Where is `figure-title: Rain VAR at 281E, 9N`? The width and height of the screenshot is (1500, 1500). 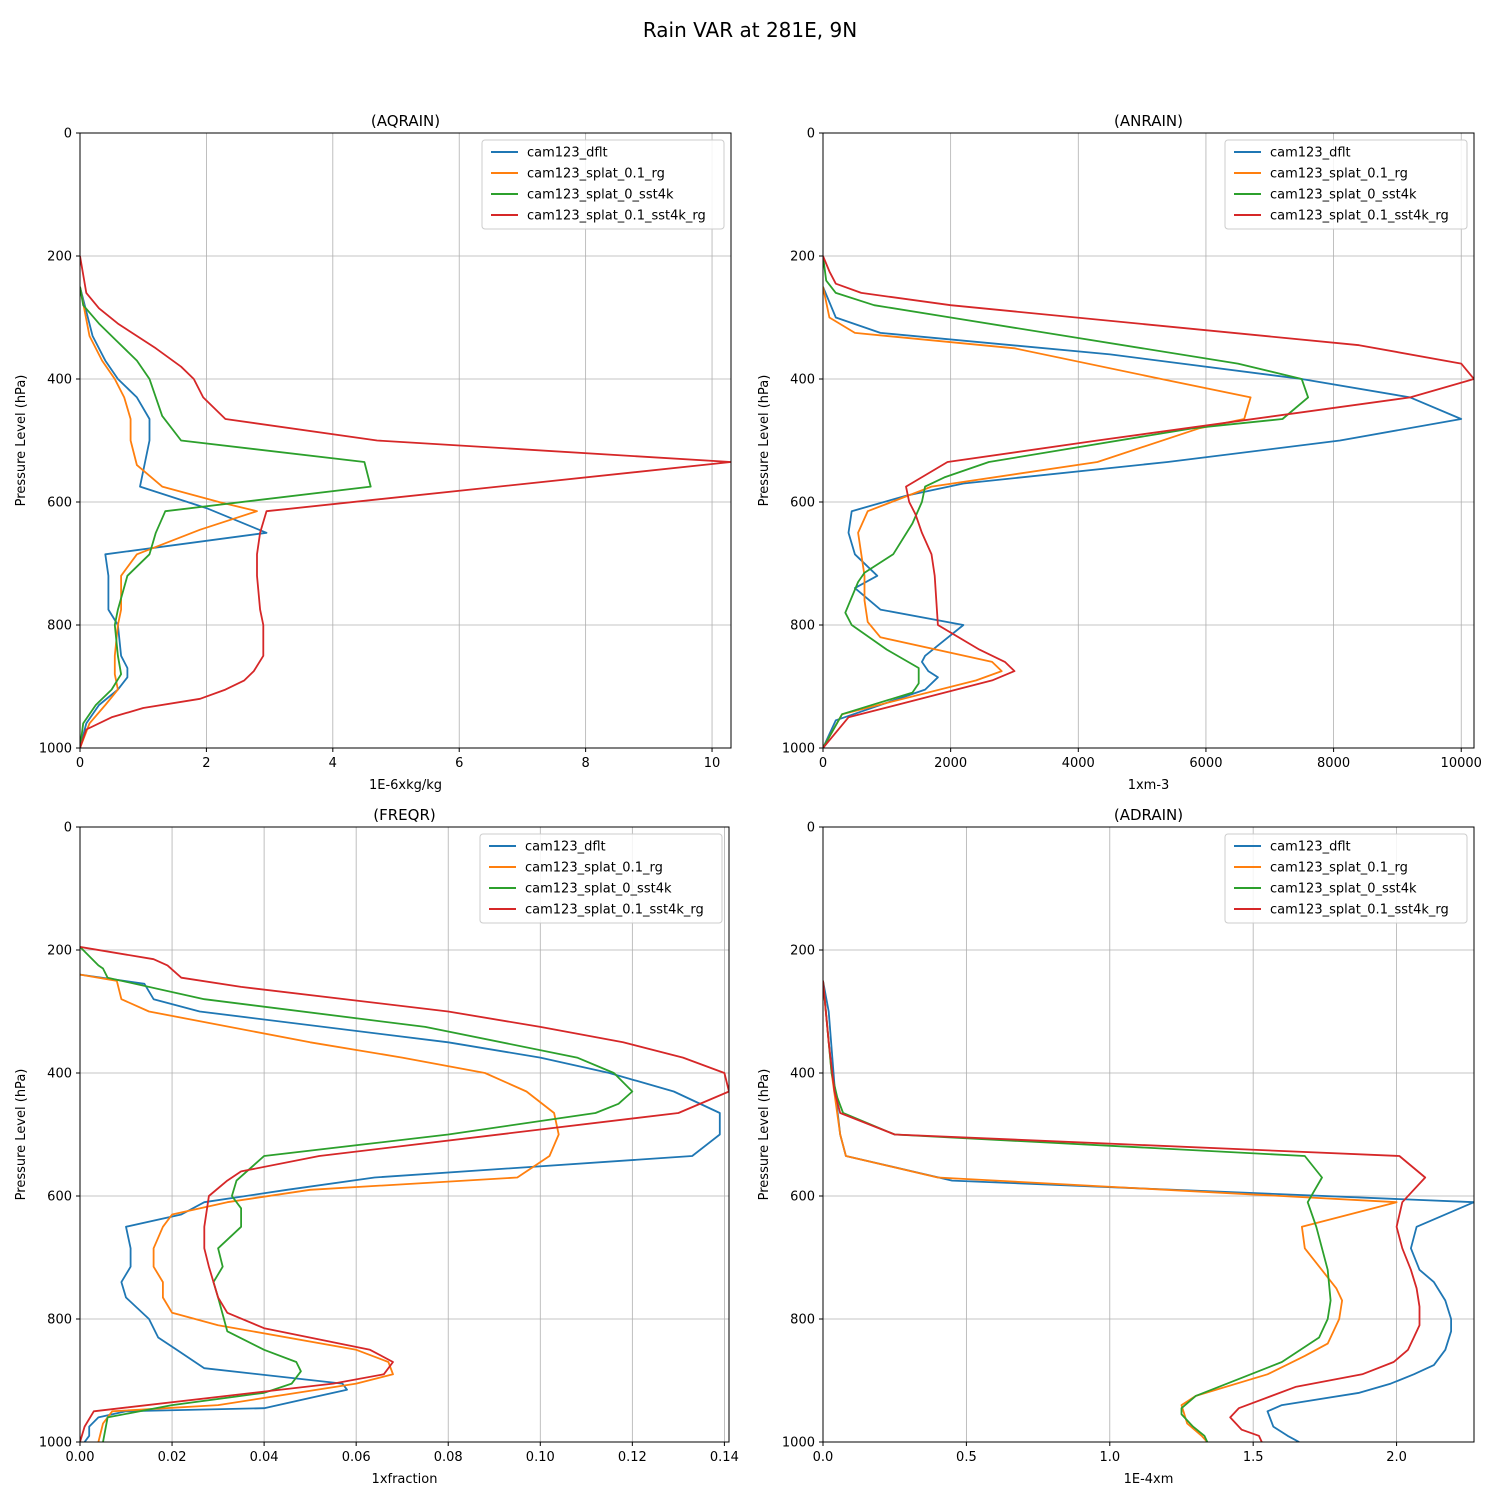 figure-title: Rain VAR at 281E, 9N is located at coordinates (750, 30).